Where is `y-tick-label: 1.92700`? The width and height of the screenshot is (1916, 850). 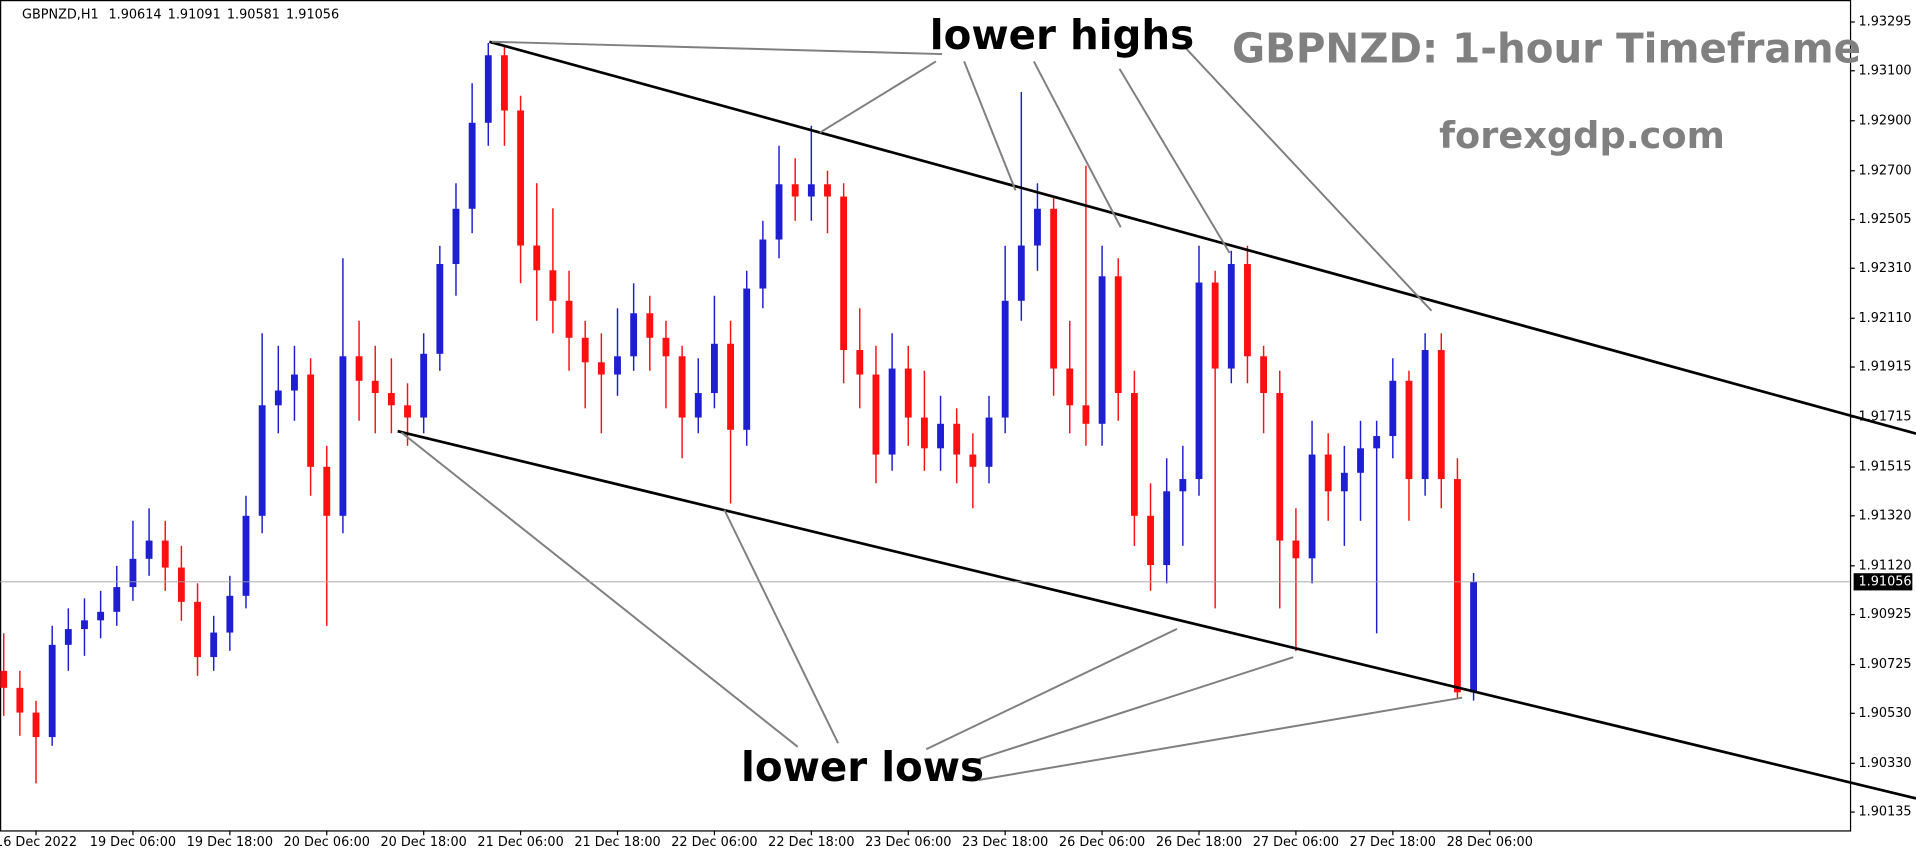
y-tick-label: 1.92700 is located at coordinates (1884, 170).